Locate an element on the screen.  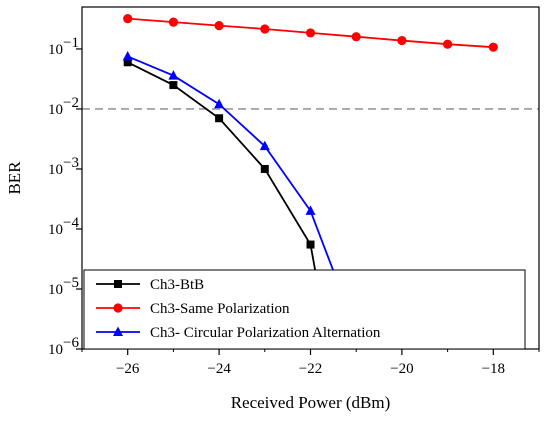
y-tick-exponent: −4 is located at coordinates (71, 223).